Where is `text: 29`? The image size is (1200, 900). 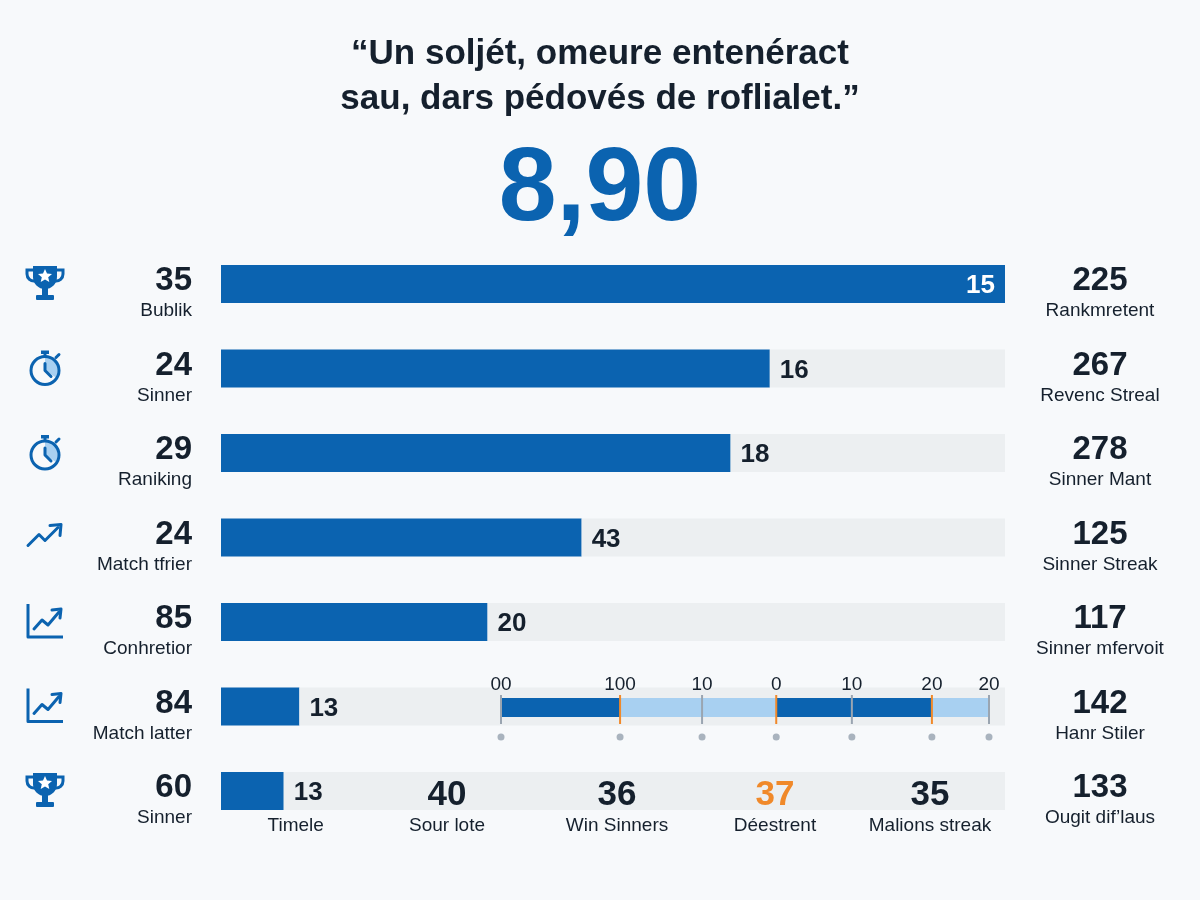 text: 29 is located at coordinates (173, 447).